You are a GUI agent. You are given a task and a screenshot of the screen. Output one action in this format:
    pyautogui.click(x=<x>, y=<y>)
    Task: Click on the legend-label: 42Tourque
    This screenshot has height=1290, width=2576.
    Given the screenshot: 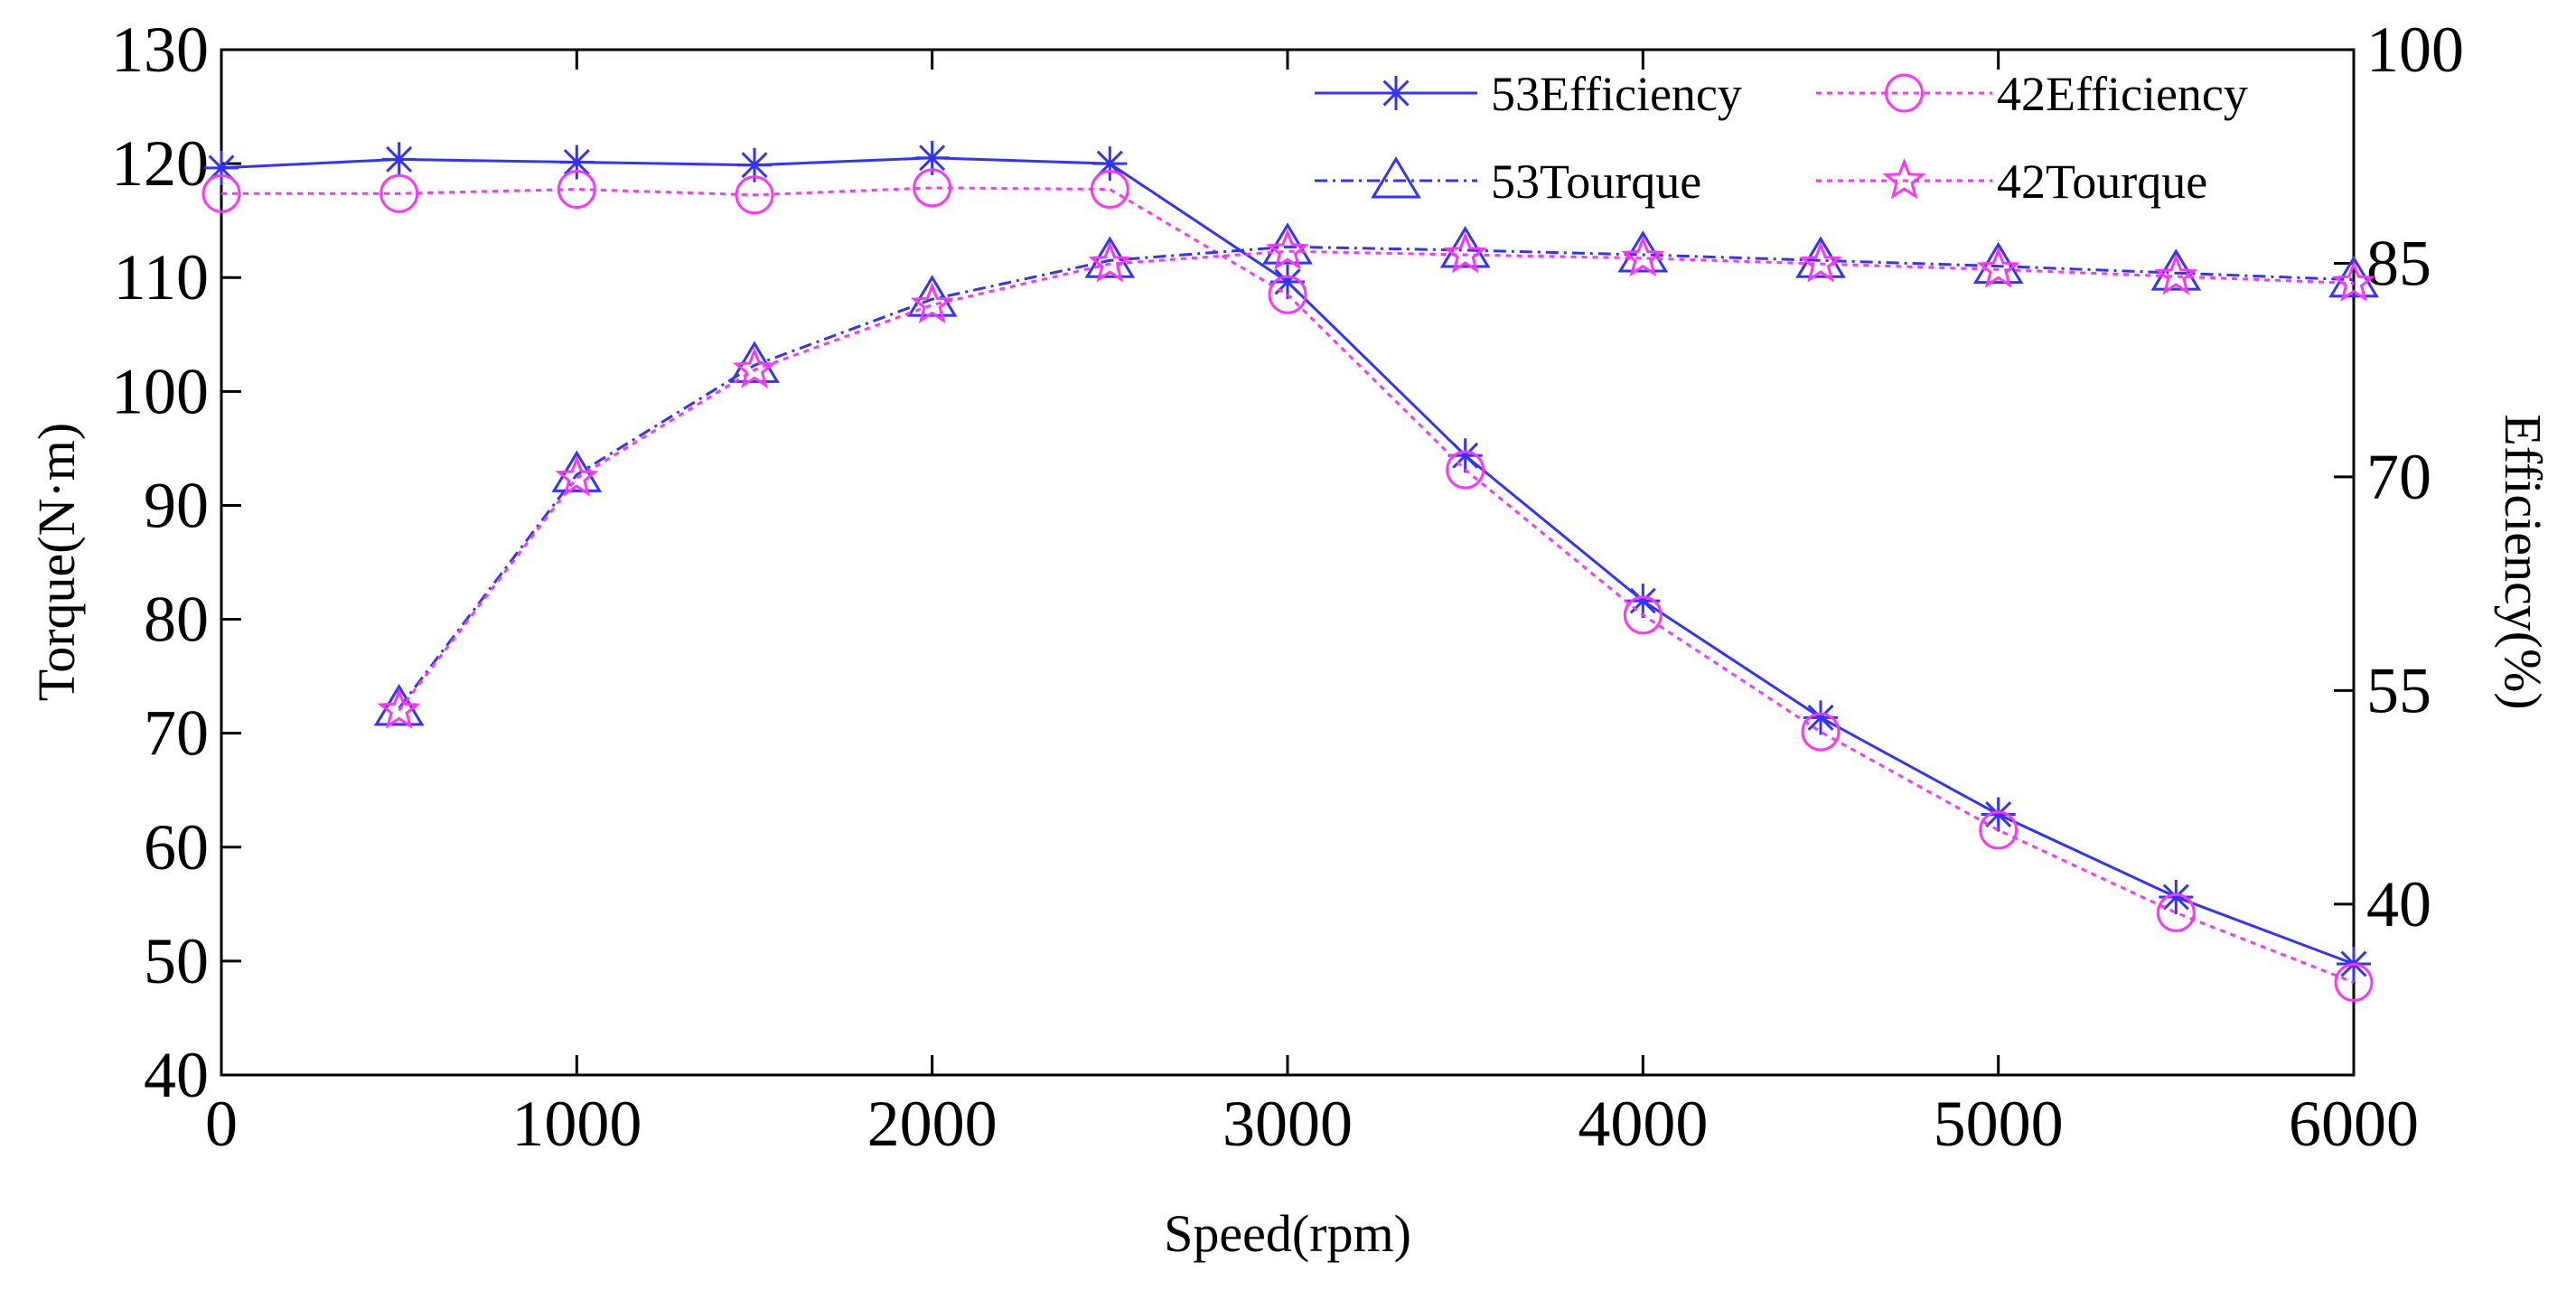 What is the action you would take?
    pyautogui.click(x=2102, y=181)
    